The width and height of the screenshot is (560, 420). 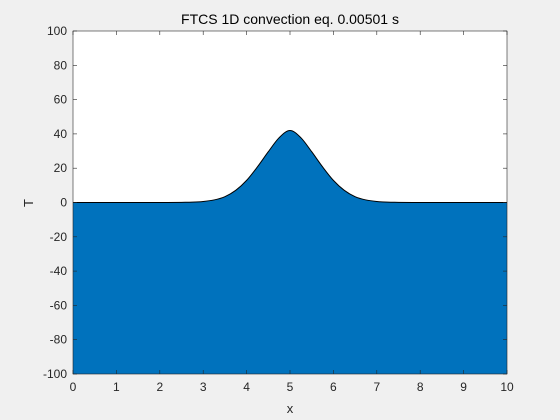 What do you see at coordinates (57, 31) in the screenshot?
I see `y-tick-label: 100` at bounding box center [57, 31].